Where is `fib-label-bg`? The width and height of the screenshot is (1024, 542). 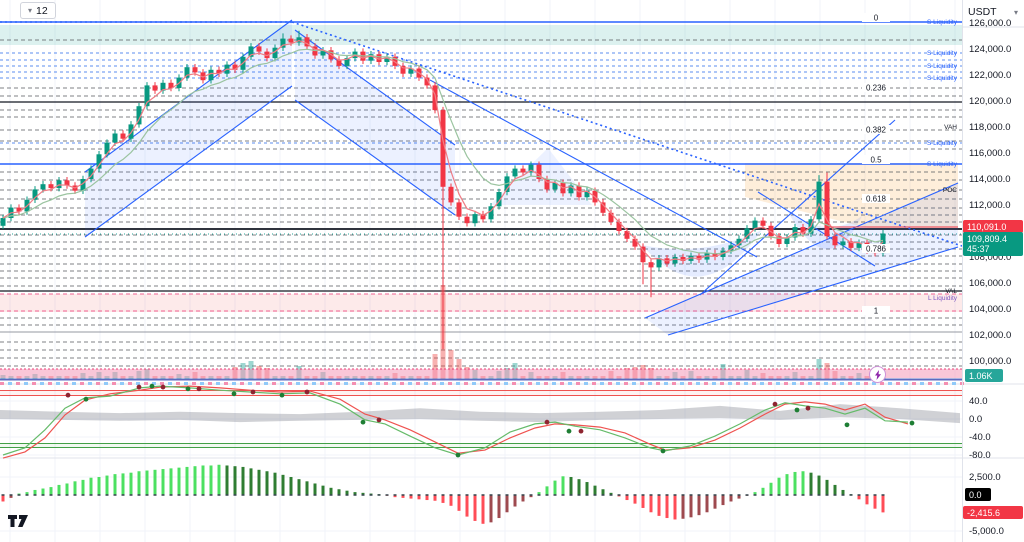
fib-label-bg is located at coordinates (876, 159).